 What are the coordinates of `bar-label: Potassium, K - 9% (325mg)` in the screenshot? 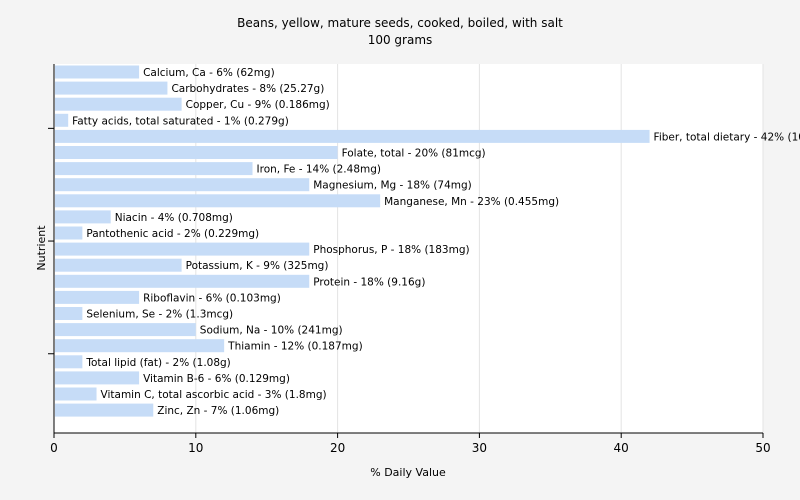 It's located at (257, 266).